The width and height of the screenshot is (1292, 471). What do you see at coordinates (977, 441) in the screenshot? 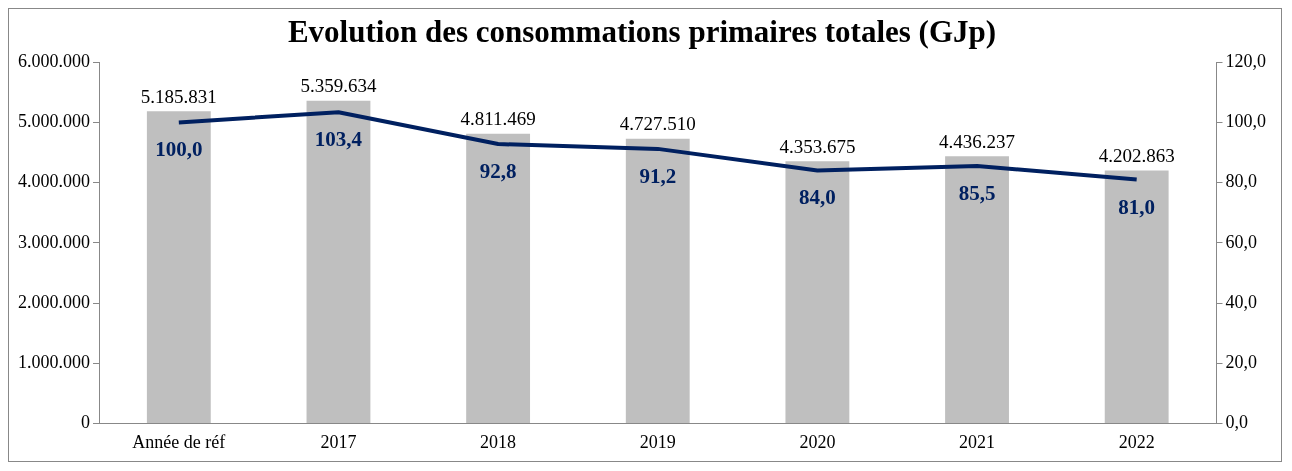
I see `x-tick-label: 2021` at bounding box center [977, 441].